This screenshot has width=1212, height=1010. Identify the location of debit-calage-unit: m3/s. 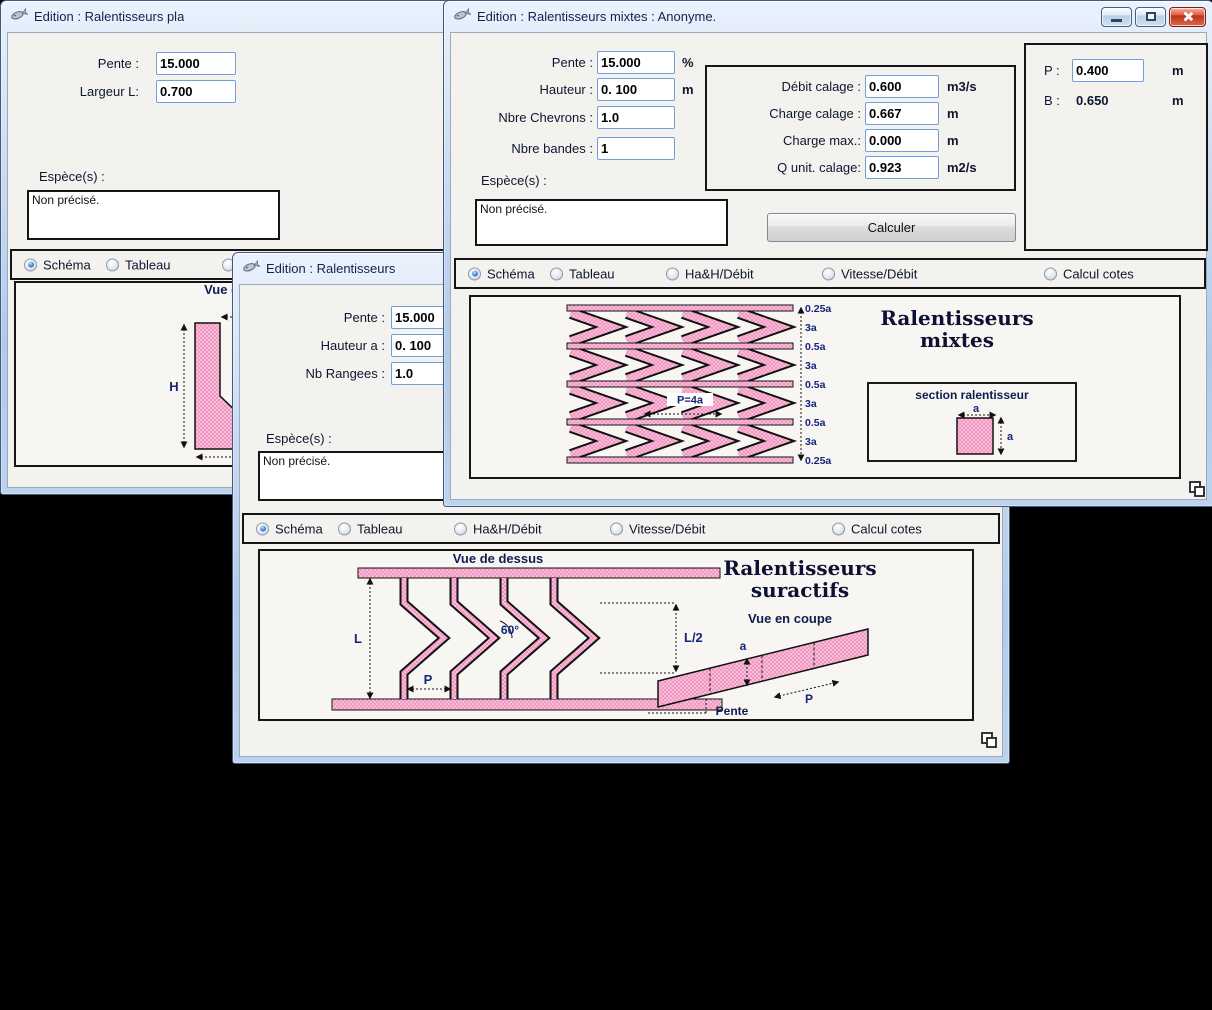
(962, 86).